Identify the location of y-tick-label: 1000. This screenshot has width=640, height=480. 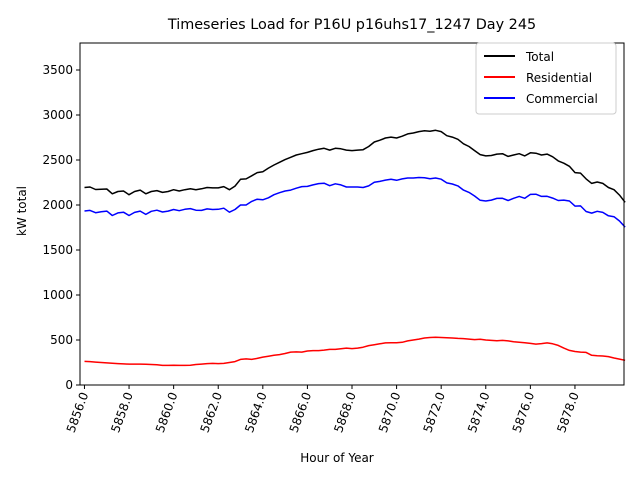
(57, 295).